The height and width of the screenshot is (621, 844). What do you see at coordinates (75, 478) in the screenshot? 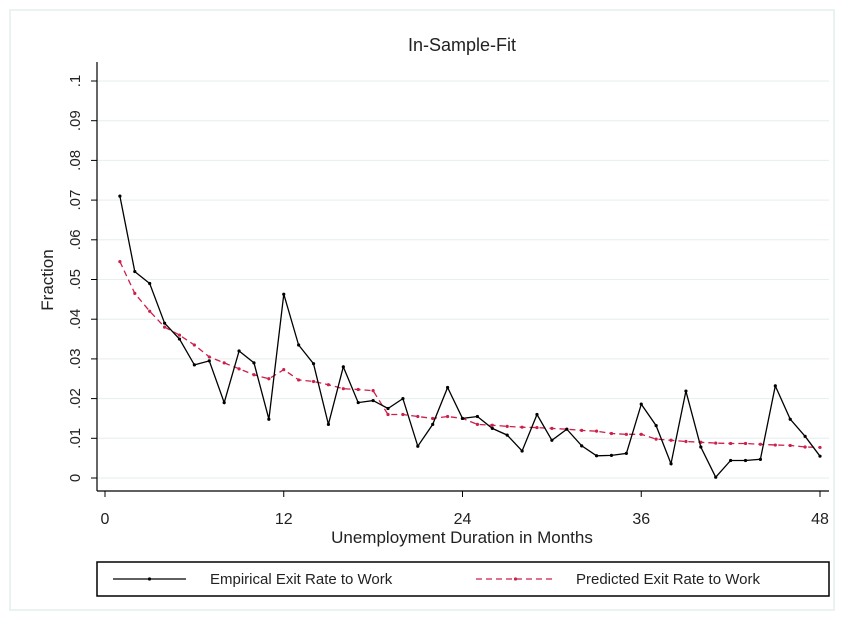
I see `y-tick-label: 0` at bounding box center [75, 478].